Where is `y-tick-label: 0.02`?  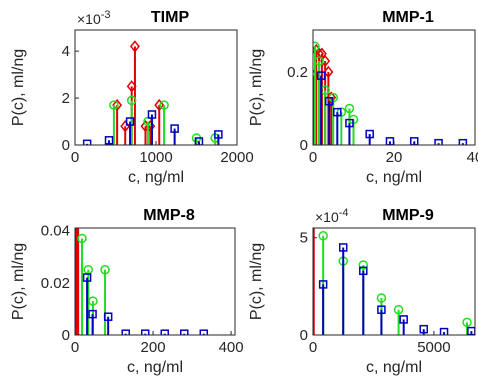 y-tick-label: 0.02 is located at coordinates (55, 283).